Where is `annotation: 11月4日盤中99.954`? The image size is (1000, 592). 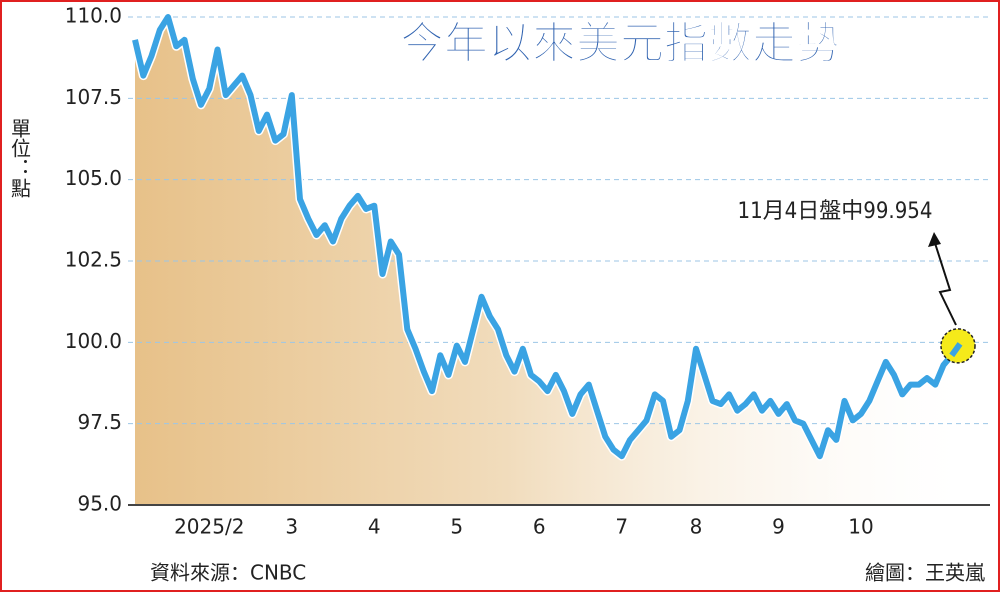
annotation: 11月4日盤中99.954 is located at coordinates (834, 211).